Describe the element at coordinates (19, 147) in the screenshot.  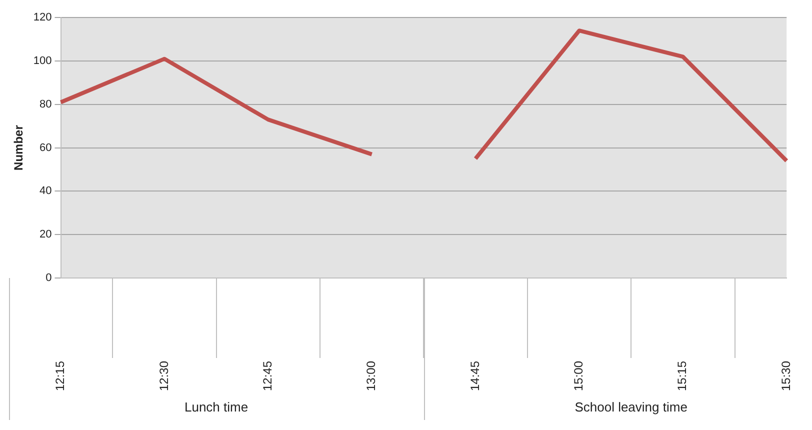
I see `y-axis-title: Number` at that location.